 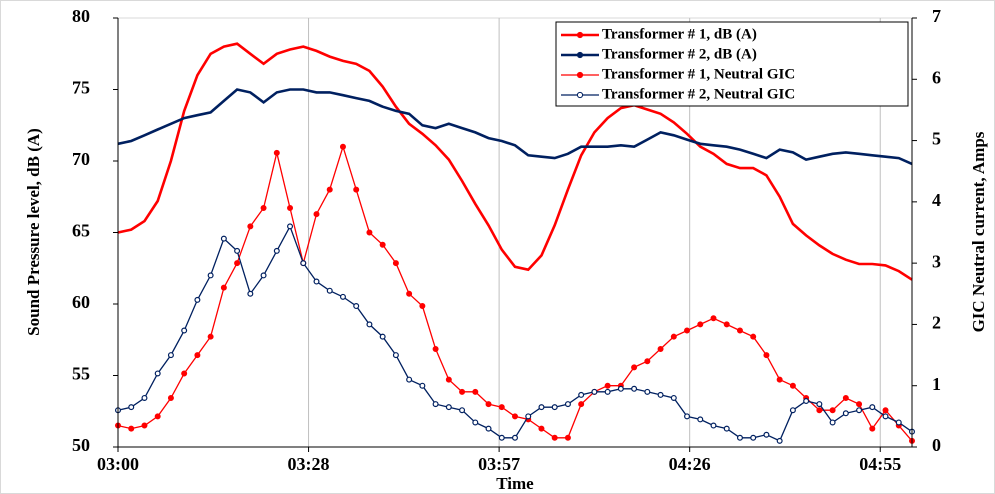 What do you see at coordinates (936, 200) in the screenshot?
I see `y2-tick-label: 4` at bounding box center [936, 200].